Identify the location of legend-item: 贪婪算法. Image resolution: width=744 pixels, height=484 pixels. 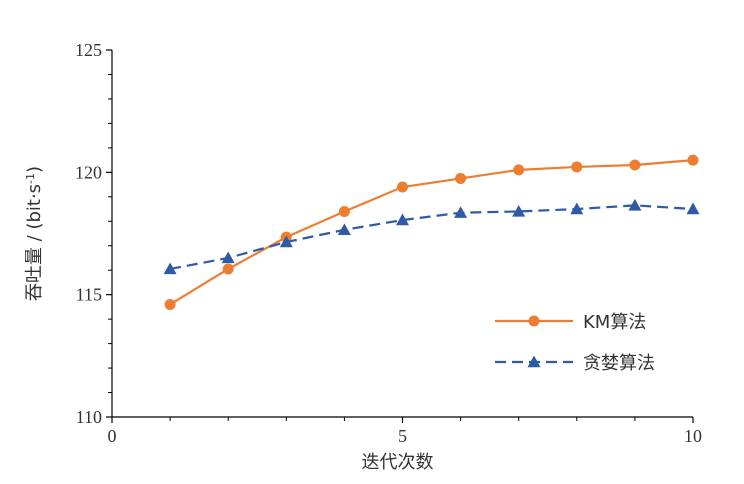
(575, 363).